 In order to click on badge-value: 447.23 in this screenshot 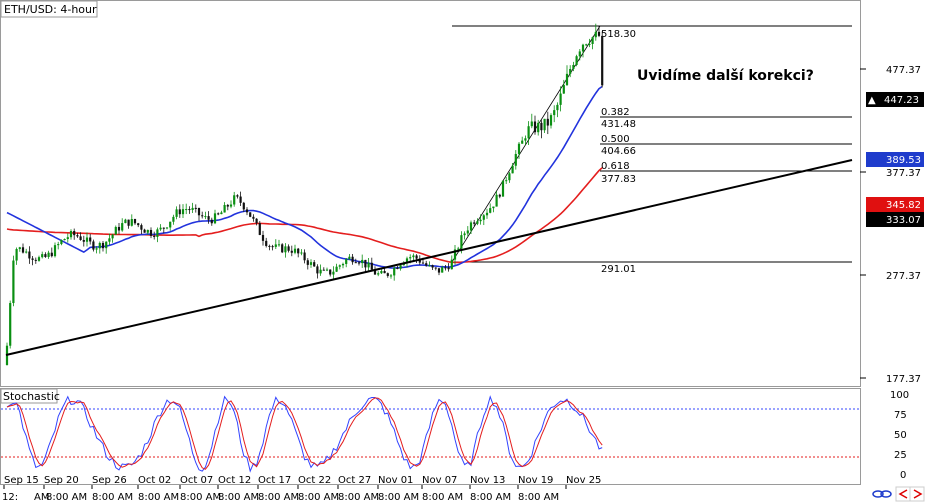, I will do `click(901, 100)`.